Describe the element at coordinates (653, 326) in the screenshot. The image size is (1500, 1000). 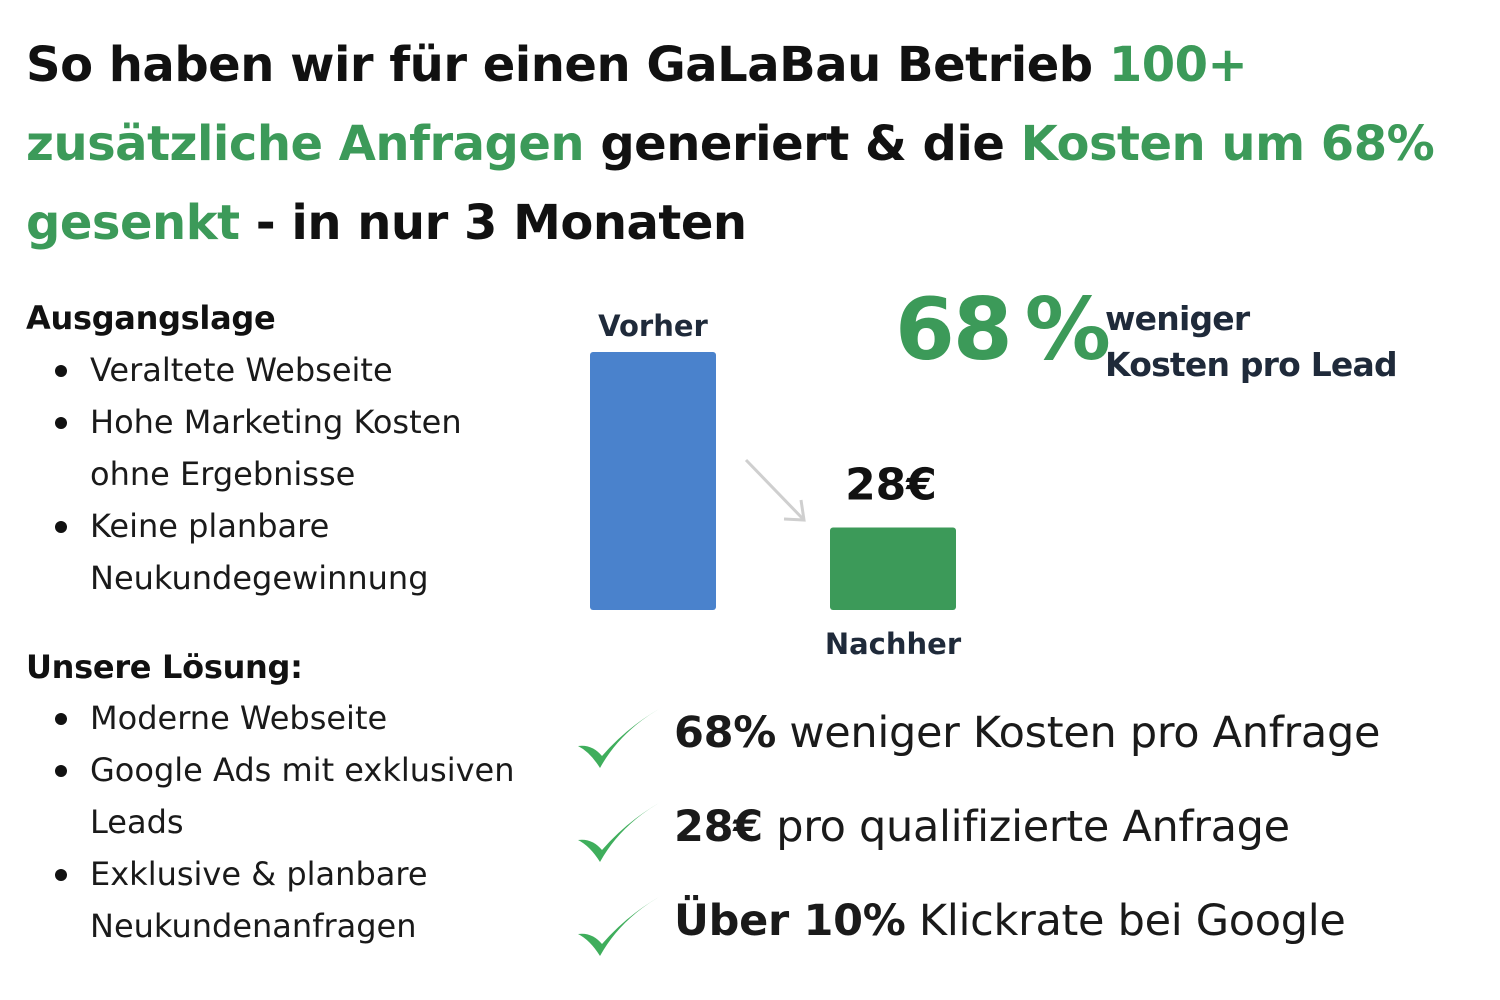
I see `category-label: Vorher` at that location.